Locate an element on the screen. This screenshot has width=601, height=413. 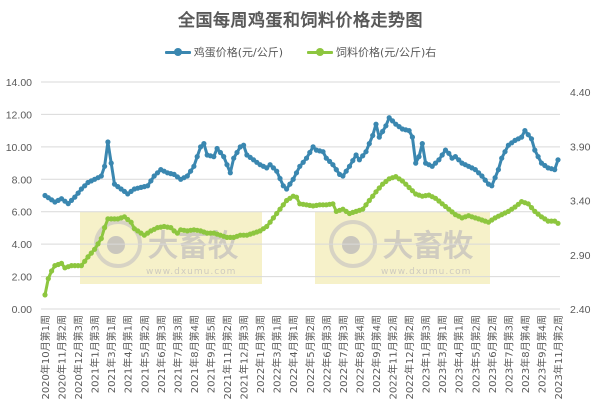
svg-text: 2022年5月第2周 is located at coordinates (310, 354).